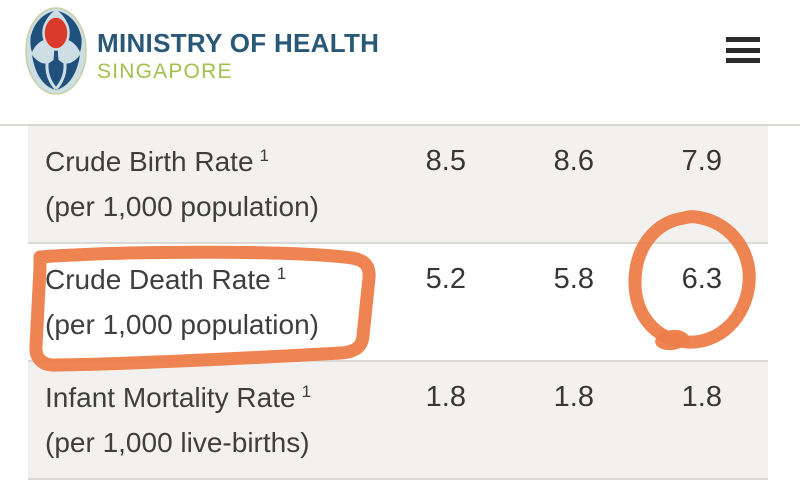 The image size is (800, 480). Describe the element at coordinates (573, 161) in the screenshot. I see `value-cell: 8.6` at that location.